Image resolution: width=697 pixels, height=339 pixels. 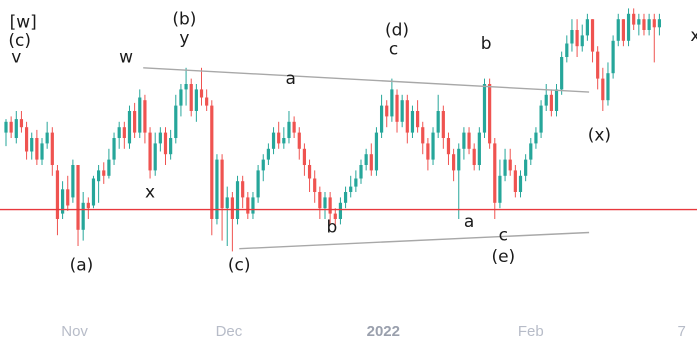 I want to click on x-tick-label: Nov, so click(x=74, y=331).